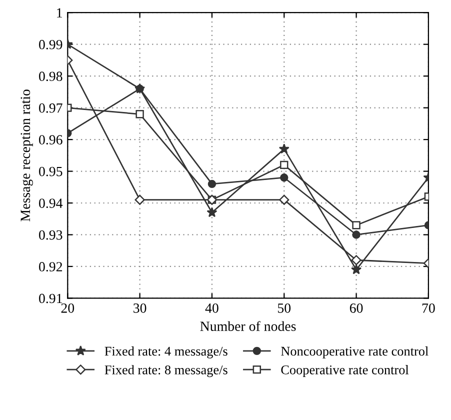  Describe the element at coordinates (284, 308) in the screenshot. I see `x-tick-label: 50` at that location.